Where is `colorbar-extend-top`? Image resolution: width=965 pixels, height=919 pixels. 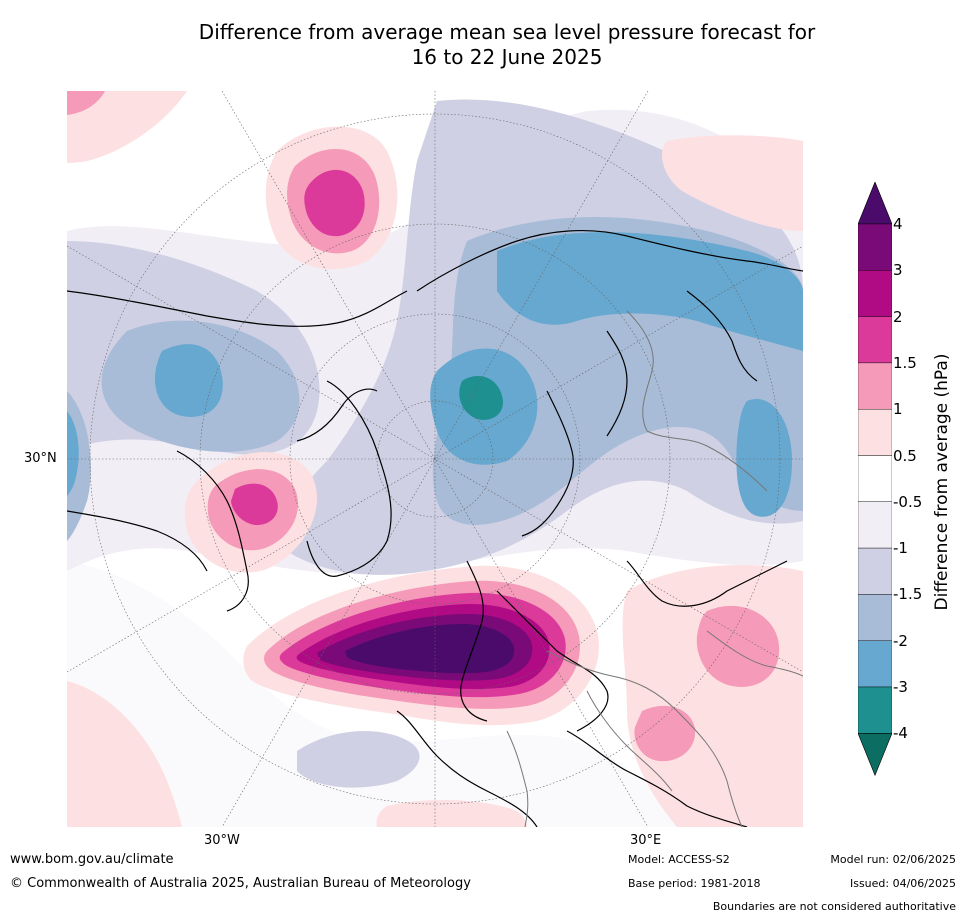 colorbar-extend-top is located at coordinates (875, 203).